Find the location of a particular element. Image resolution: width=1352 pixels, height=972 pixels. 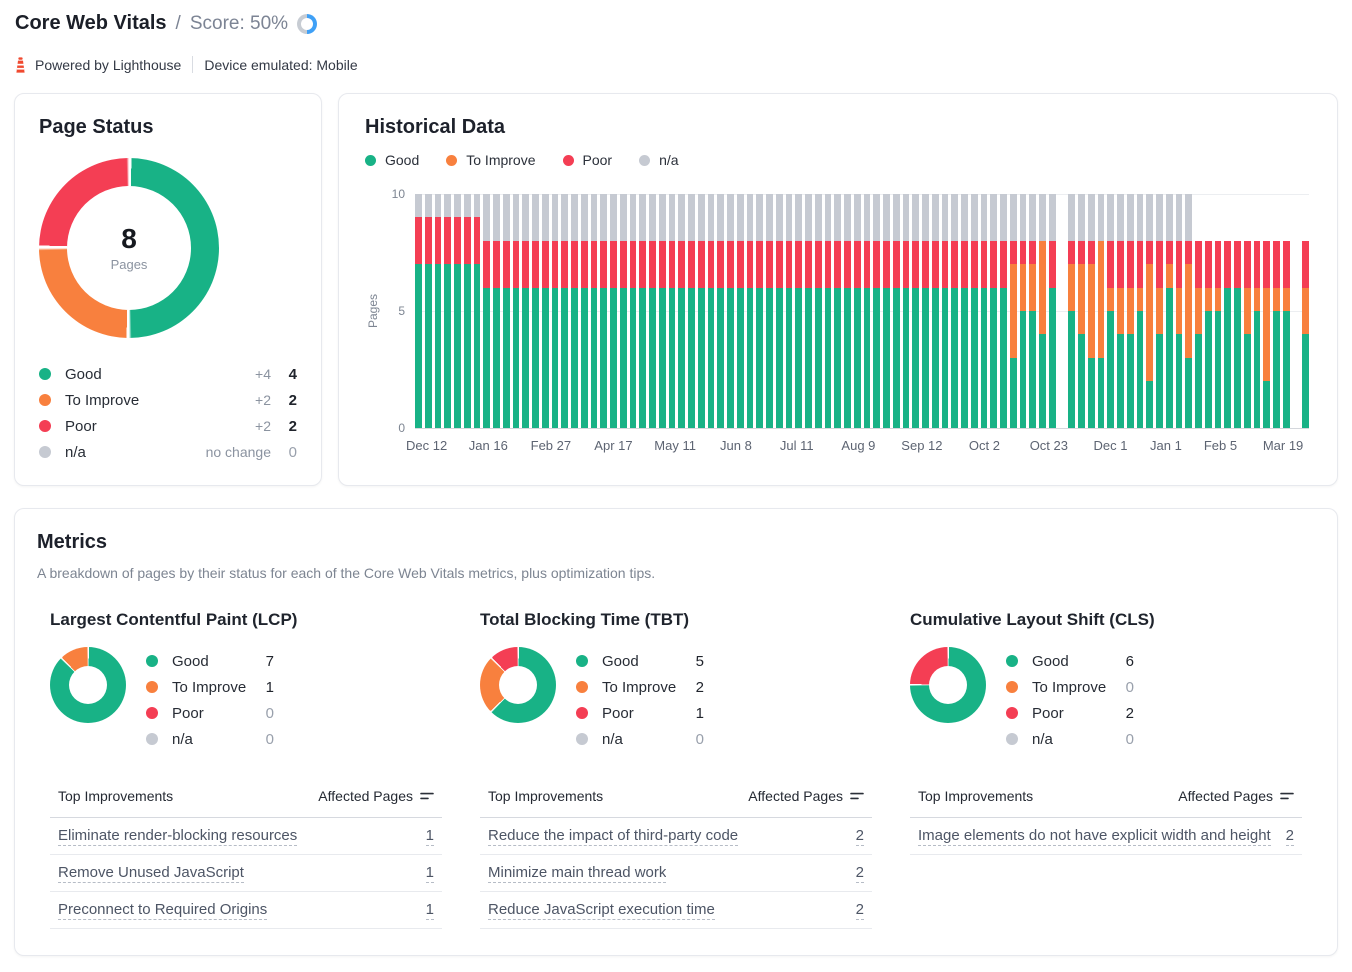

improvement-link: Eliminate render-blocking resources is located at coordinates (178, 836).